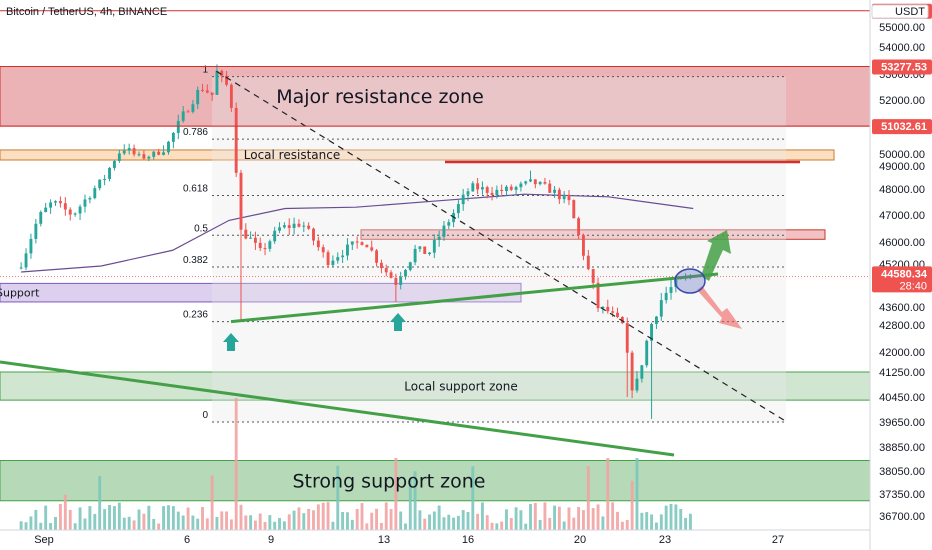 Image resolution: width=932 pixels, height=550 pixels. Describe the element at coordinates (580, 540) in the screenshot. I see `x-tick-5: 20` at that location.